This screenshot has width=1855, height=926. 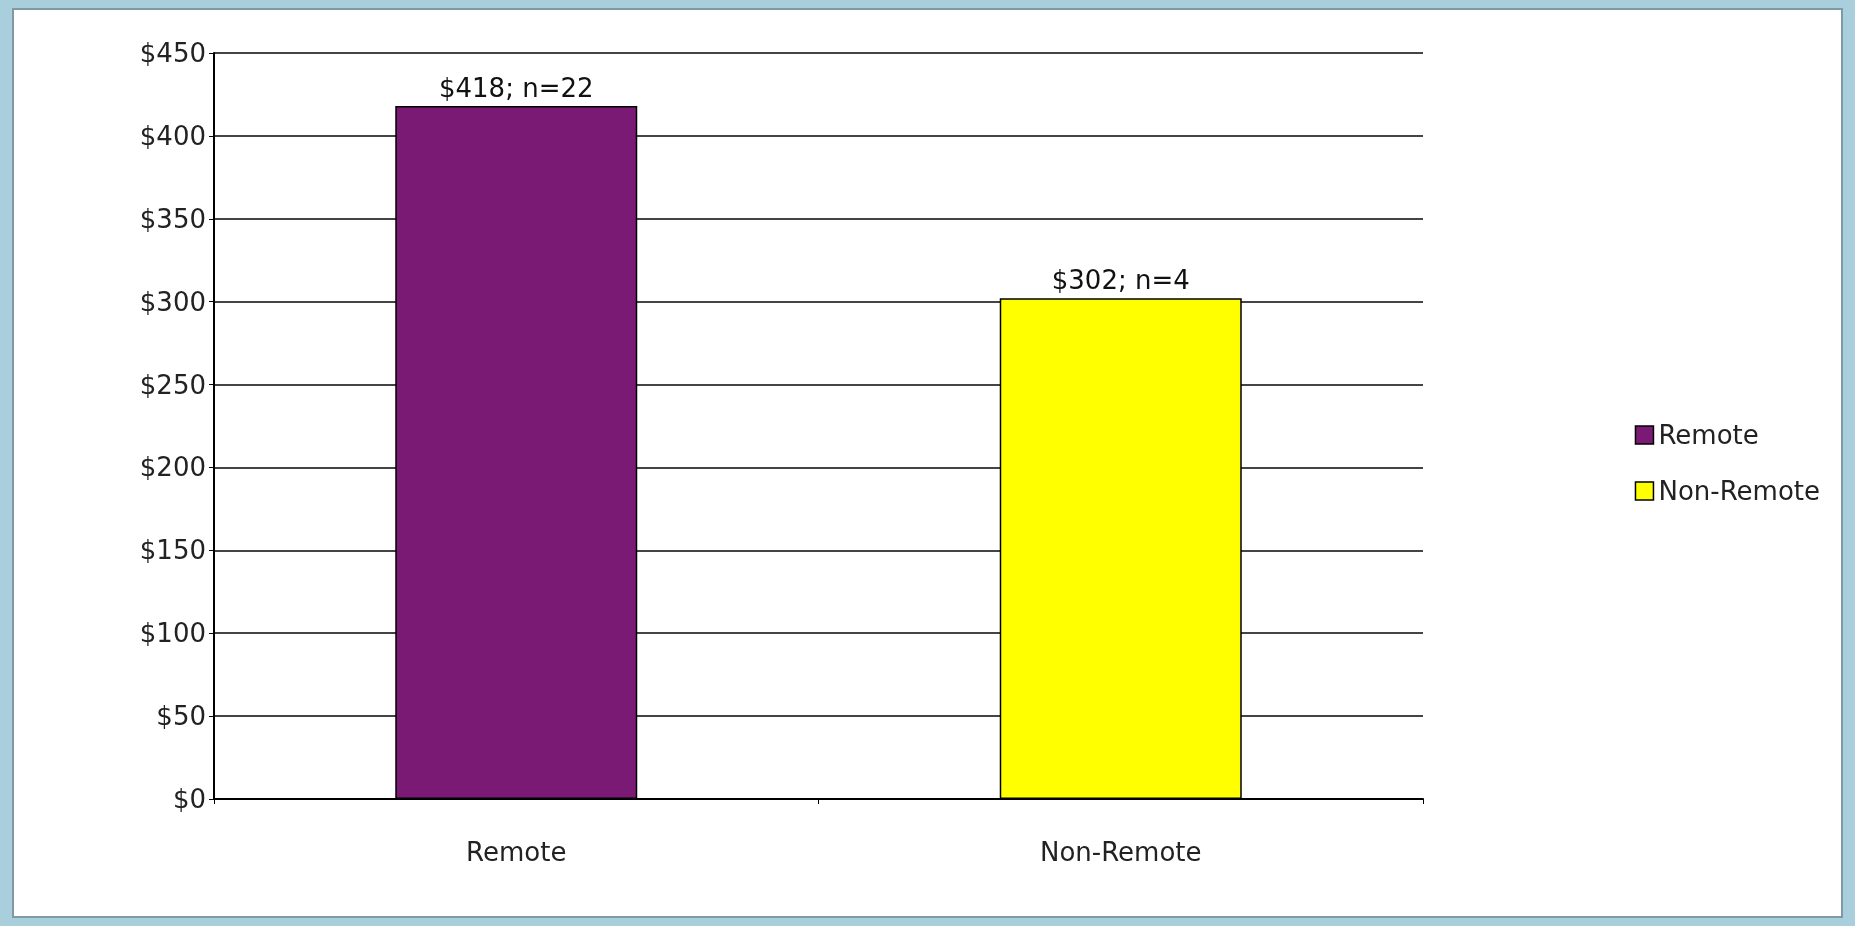 What do you see at coordinates (172, 218) in the screenshot?
I see `y-tick-label: $350` at bounding box center [172, 218].